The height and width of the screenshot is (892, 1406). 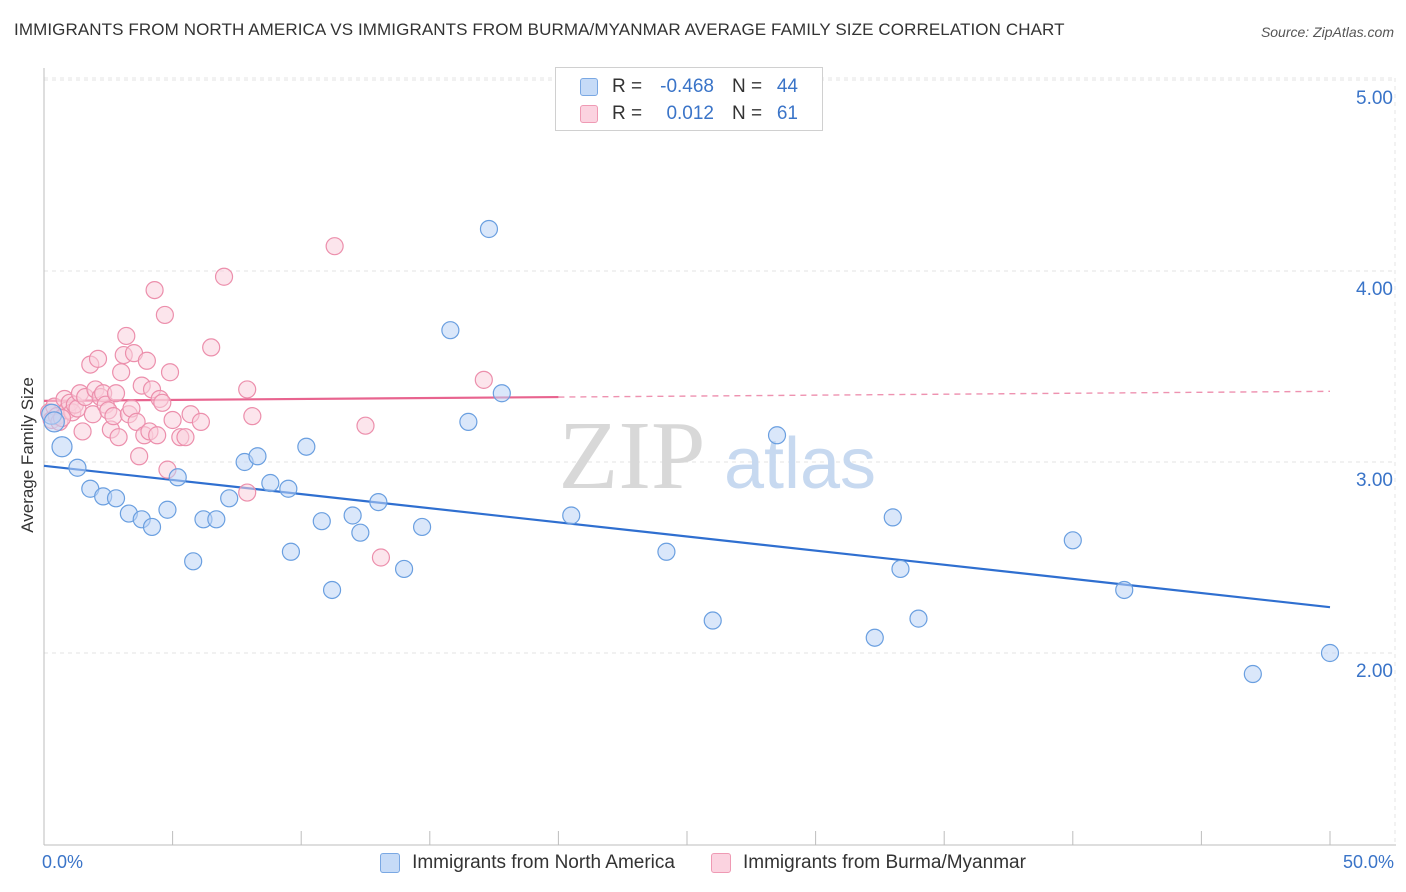 I want to click on series-name-burma: Immigrants from Burma/Myanmar, so click(x=884, y=862).